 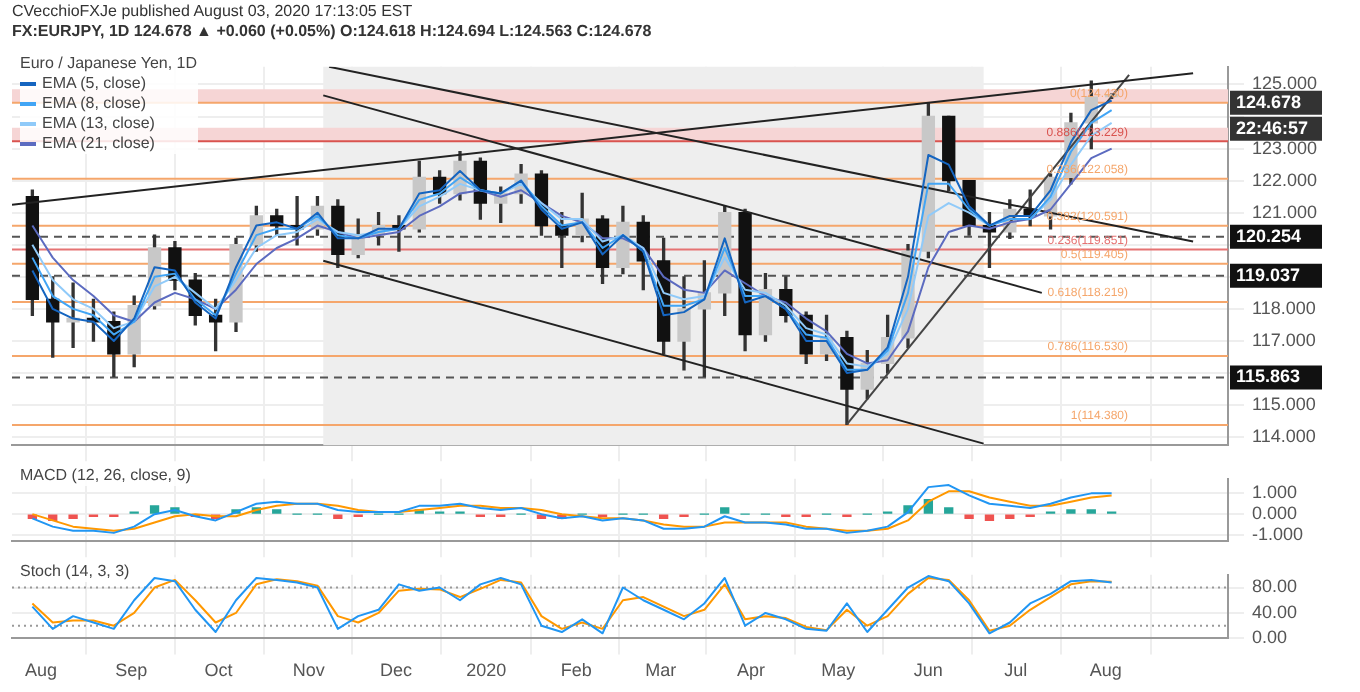 What do you see at coordinates (1268, 376) in the screenshot?
I see `ref-line-label: 115.863` at bounding box center [1268, 376].